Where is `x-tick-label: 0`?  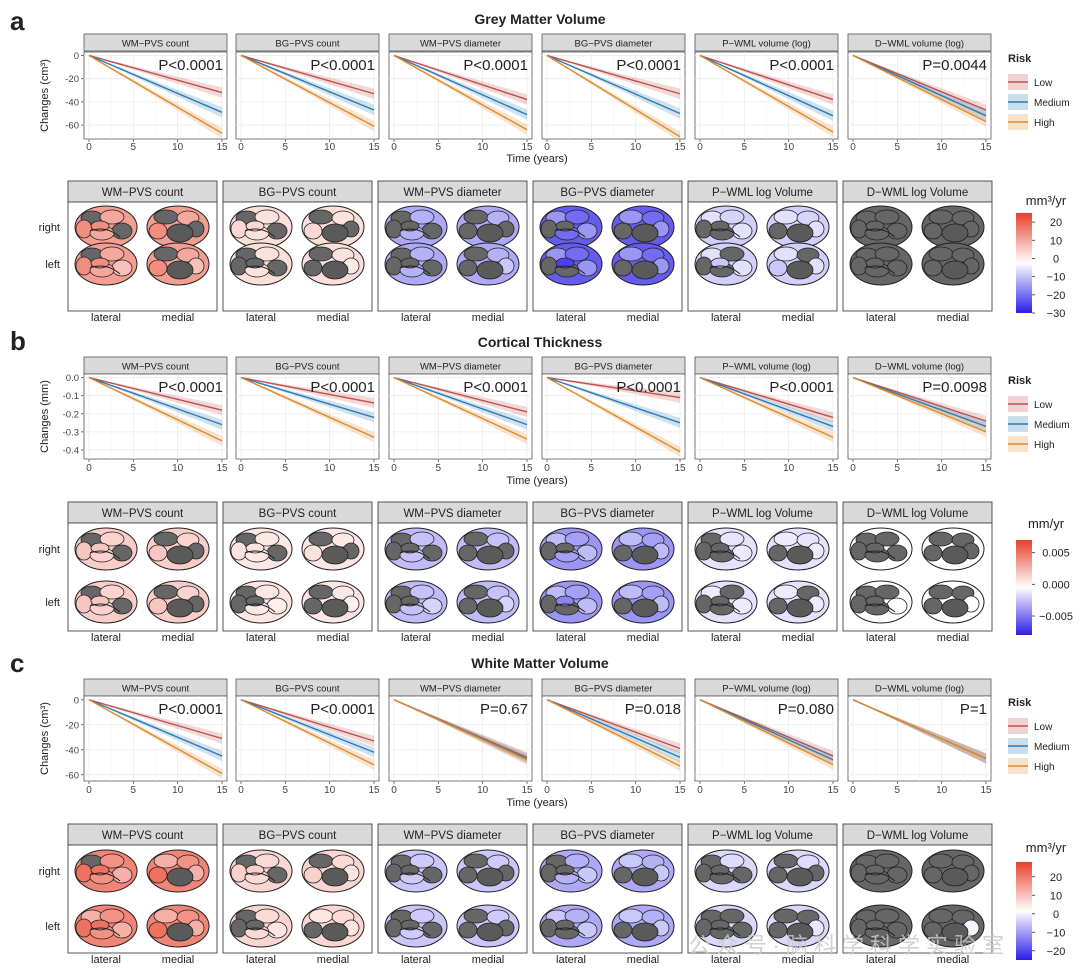 x-tick-label: 0 is located at coordinates (853, 147).